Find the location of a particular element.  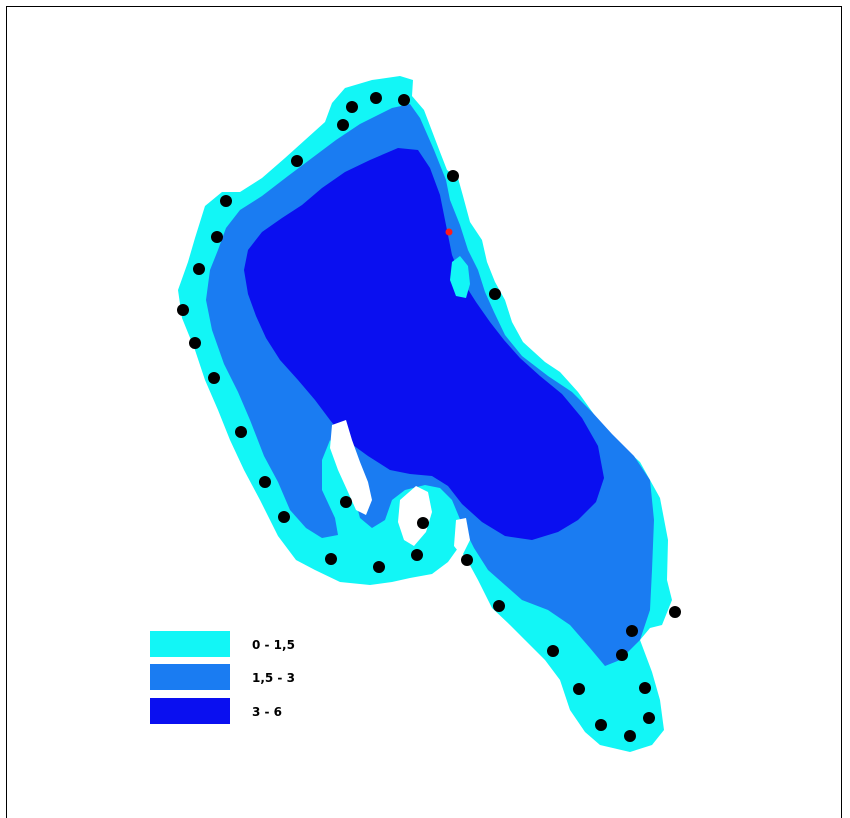

legend-label-shallow: 0 - 1,5 is located at coordinates (273, 645).